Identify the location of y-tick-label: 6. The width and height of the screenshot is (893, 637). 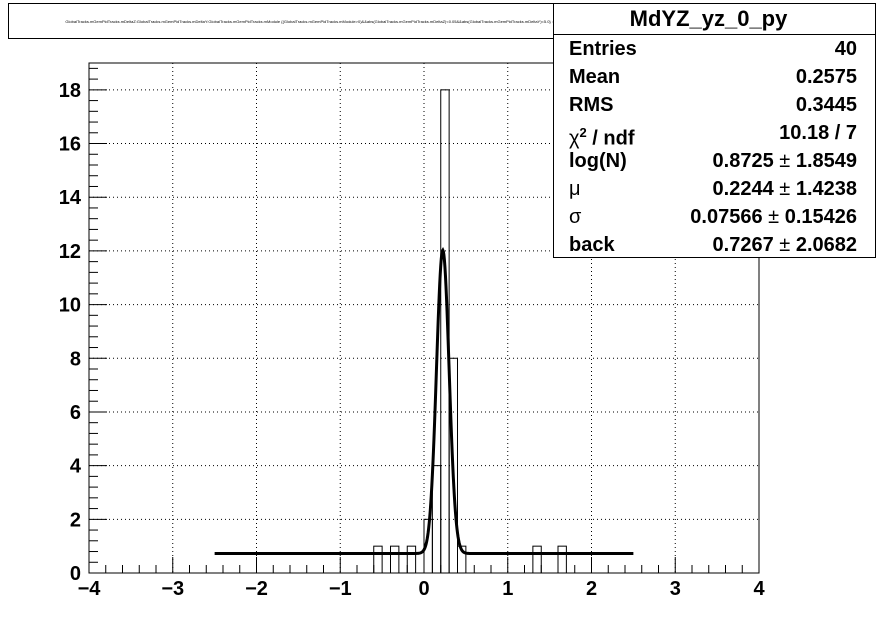
(75, 413).